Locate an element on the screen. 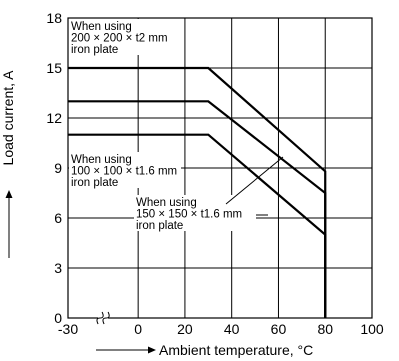  annotation-1-line-1: 100 × 100 × t1.6 mm is located at coordinates (124, 172).